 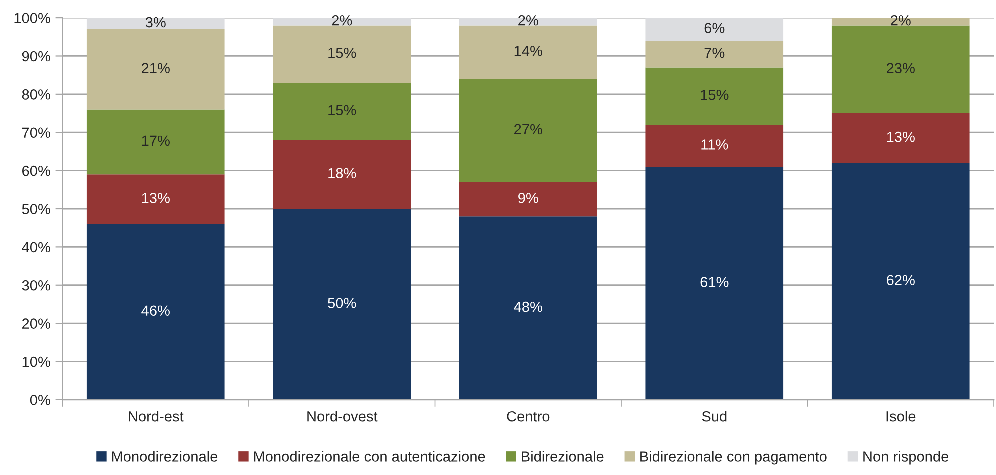 I want to click on y-tick-label: 40%, so click(x=36, y=247).